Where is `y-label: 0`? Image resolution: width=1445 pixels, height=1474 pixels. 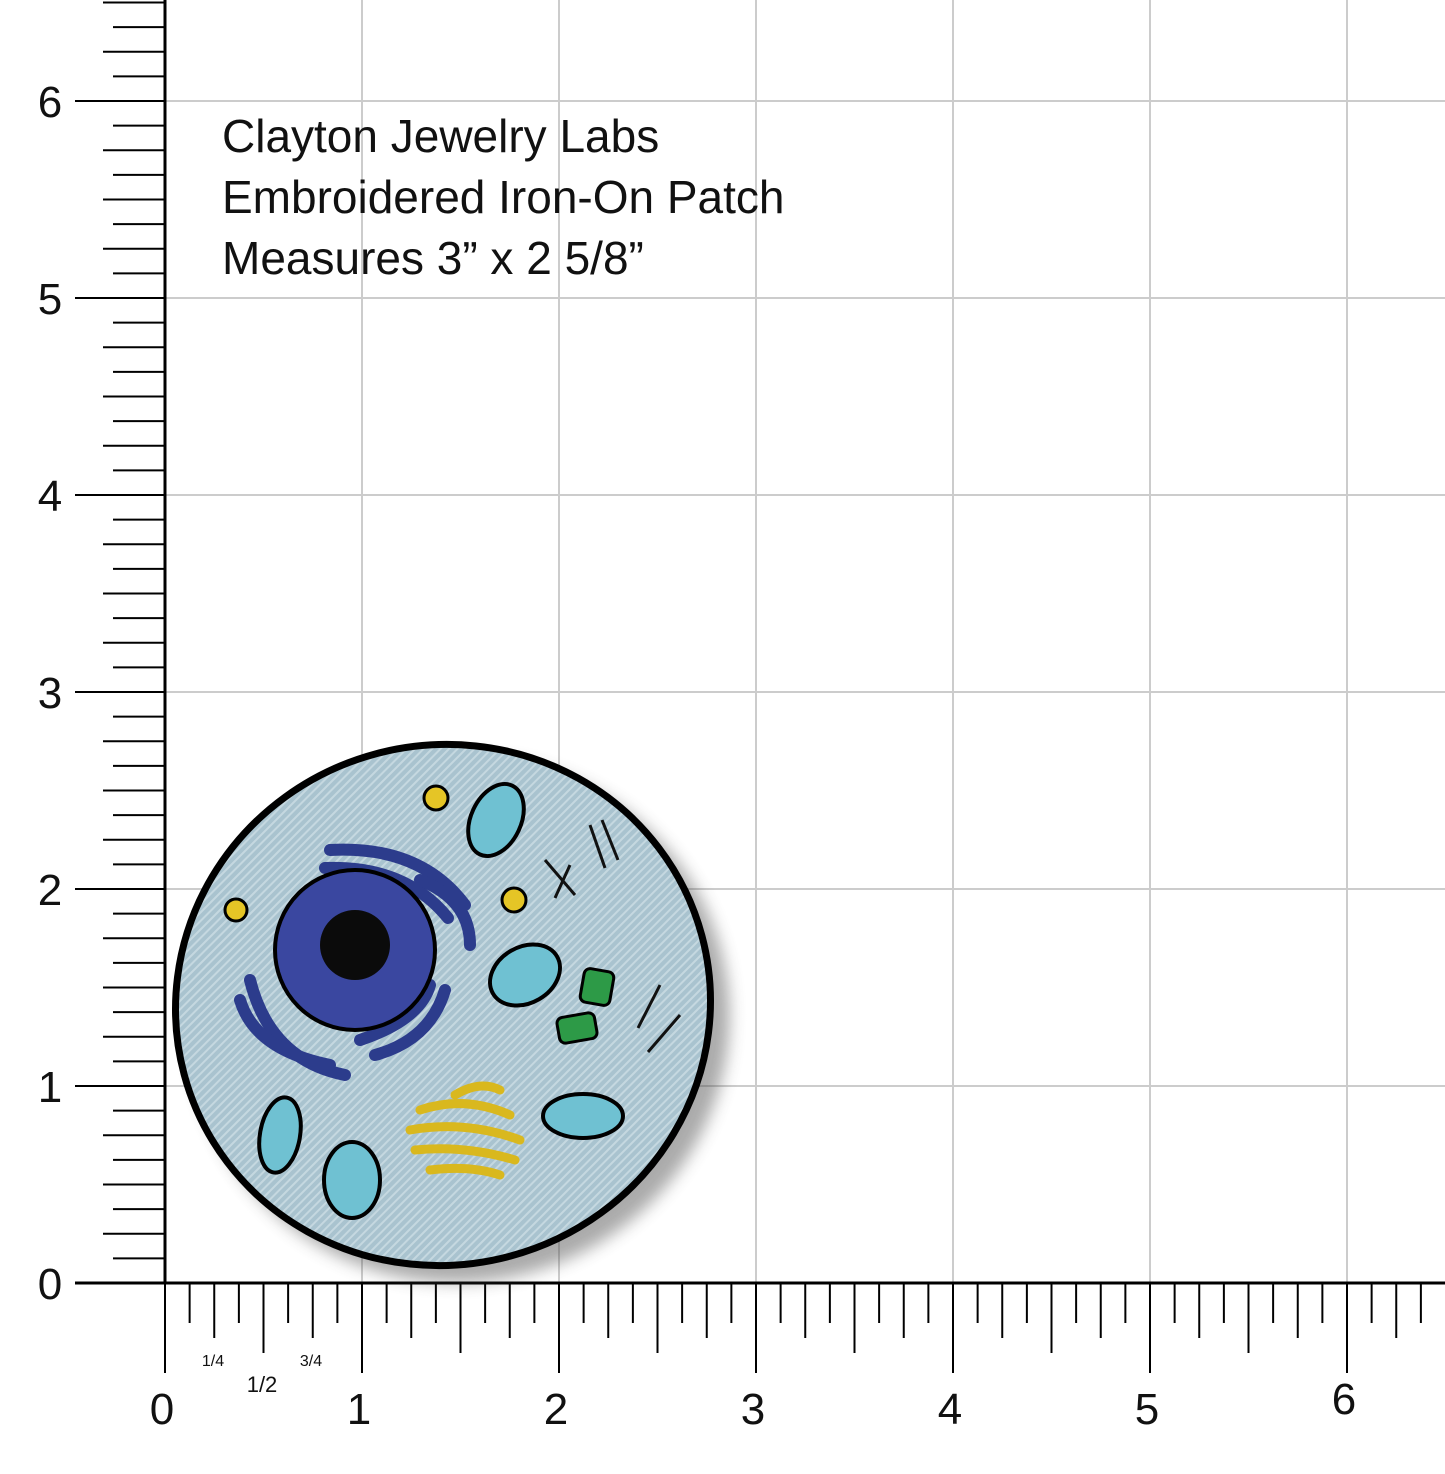
y-label: 0 is located at coordinates (50, 1284).